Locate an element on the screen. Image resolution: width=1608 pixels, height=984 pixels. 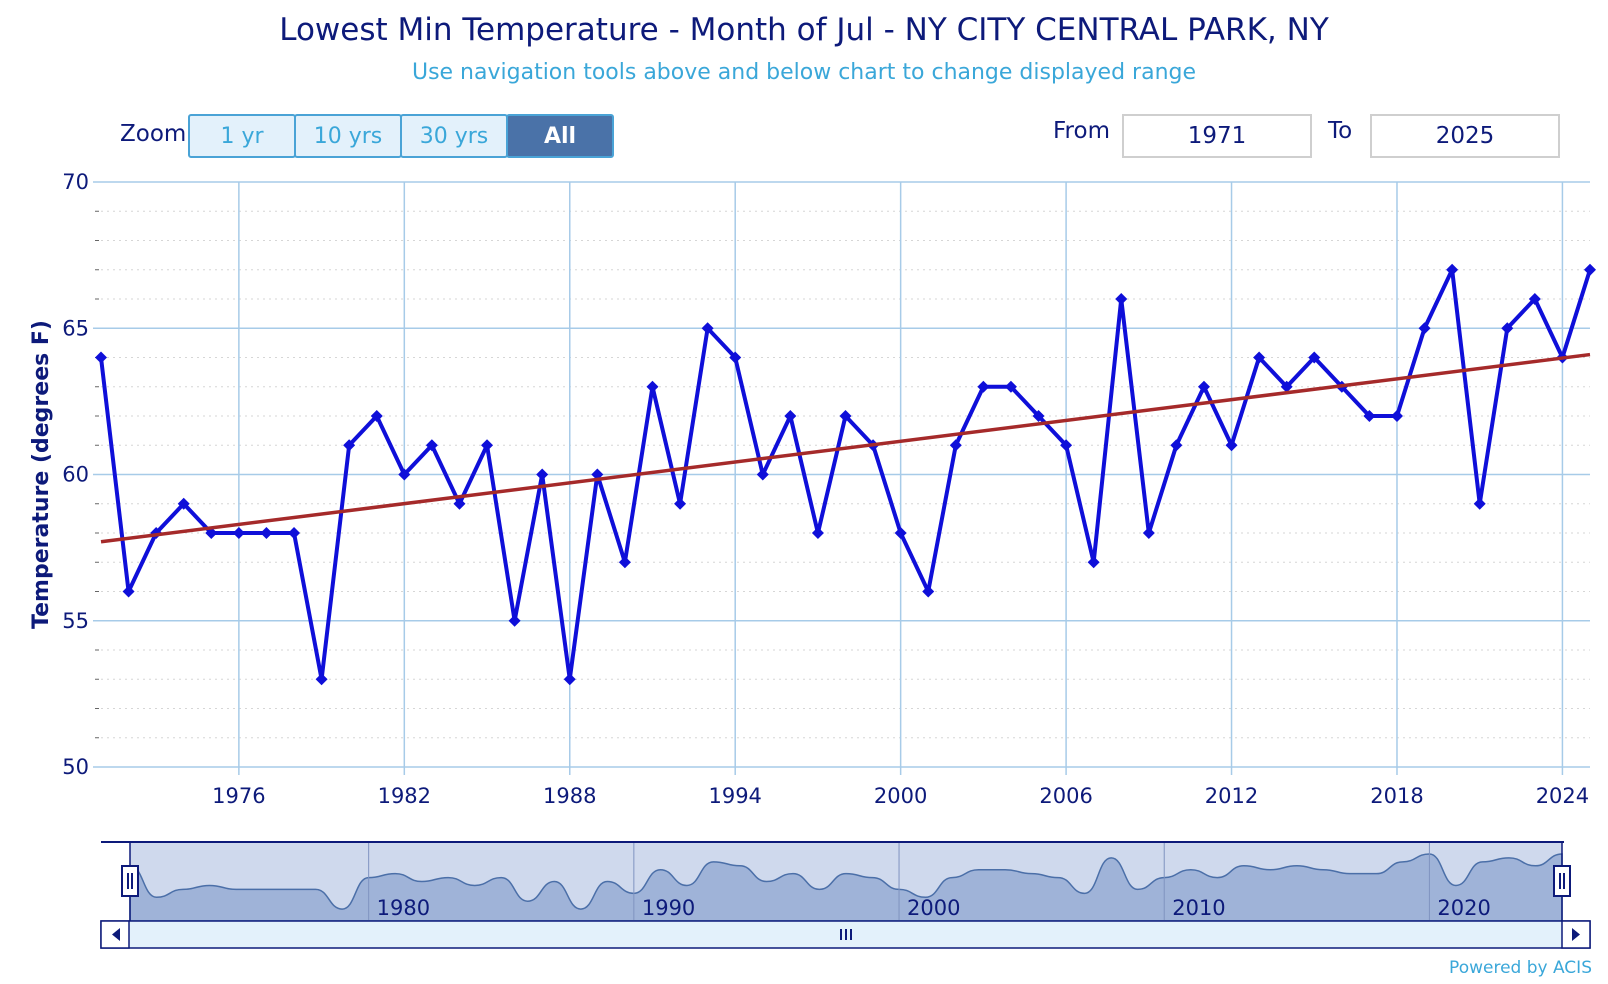
y-tick-label: 65 is located at coordinates (75, 328).